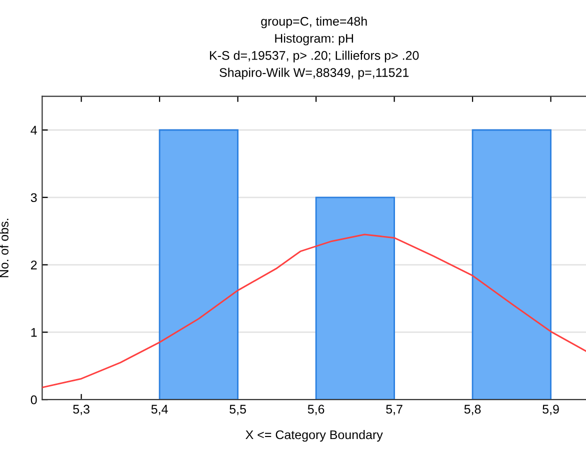  Describe the element at coordinates (33, 130) in the screenshot. I see `y-tick-label: 4` at that location.